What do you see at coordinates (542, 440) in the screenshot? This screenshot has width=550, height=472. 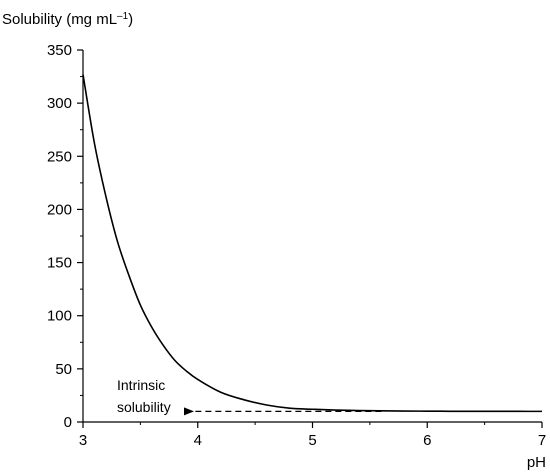 I see `x-tick-label: 7` at bounding box center [542, 440].